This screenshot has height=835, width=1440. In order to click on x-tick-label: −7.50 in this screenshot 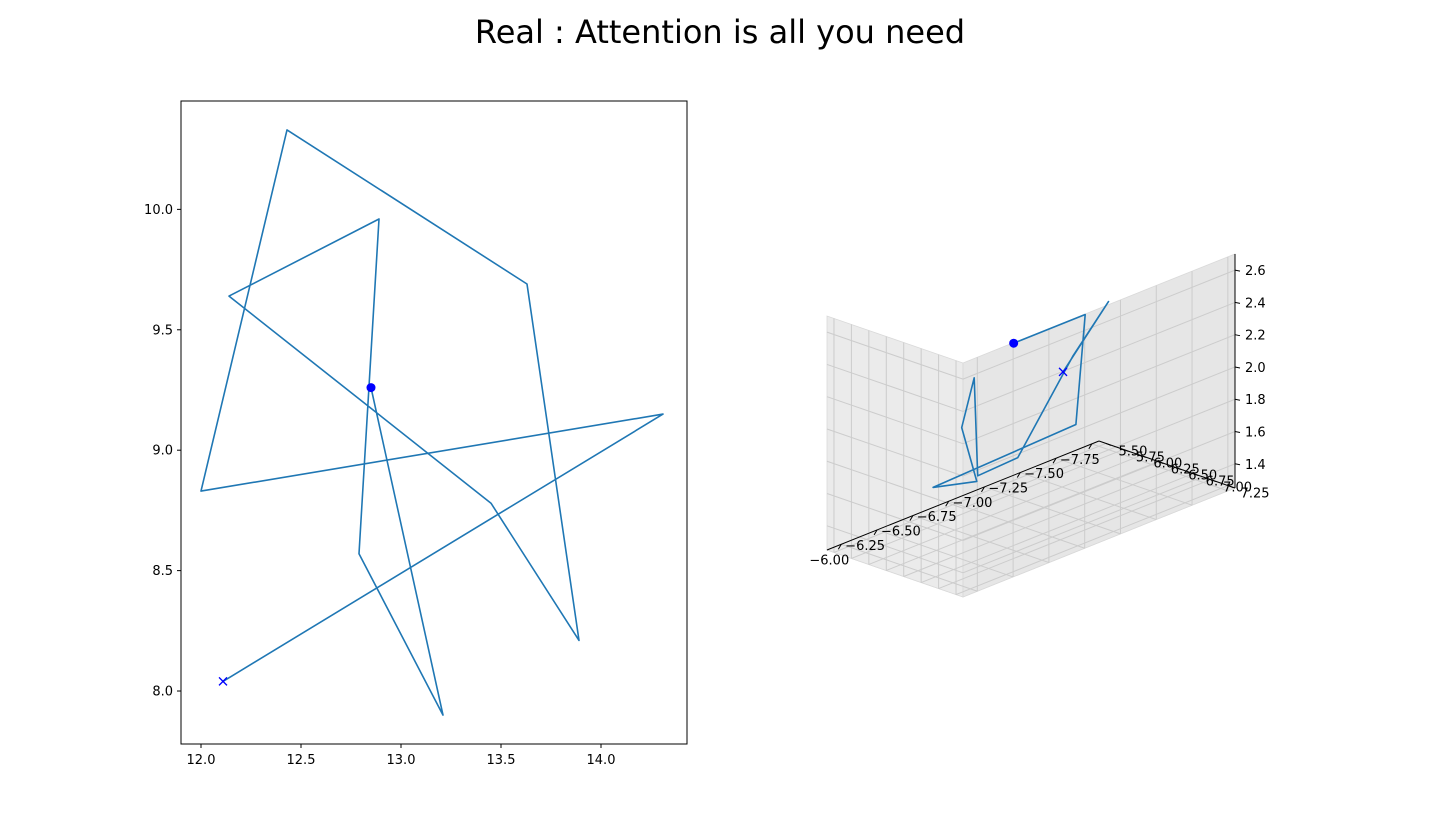, I will do `click(1044, 474)`.